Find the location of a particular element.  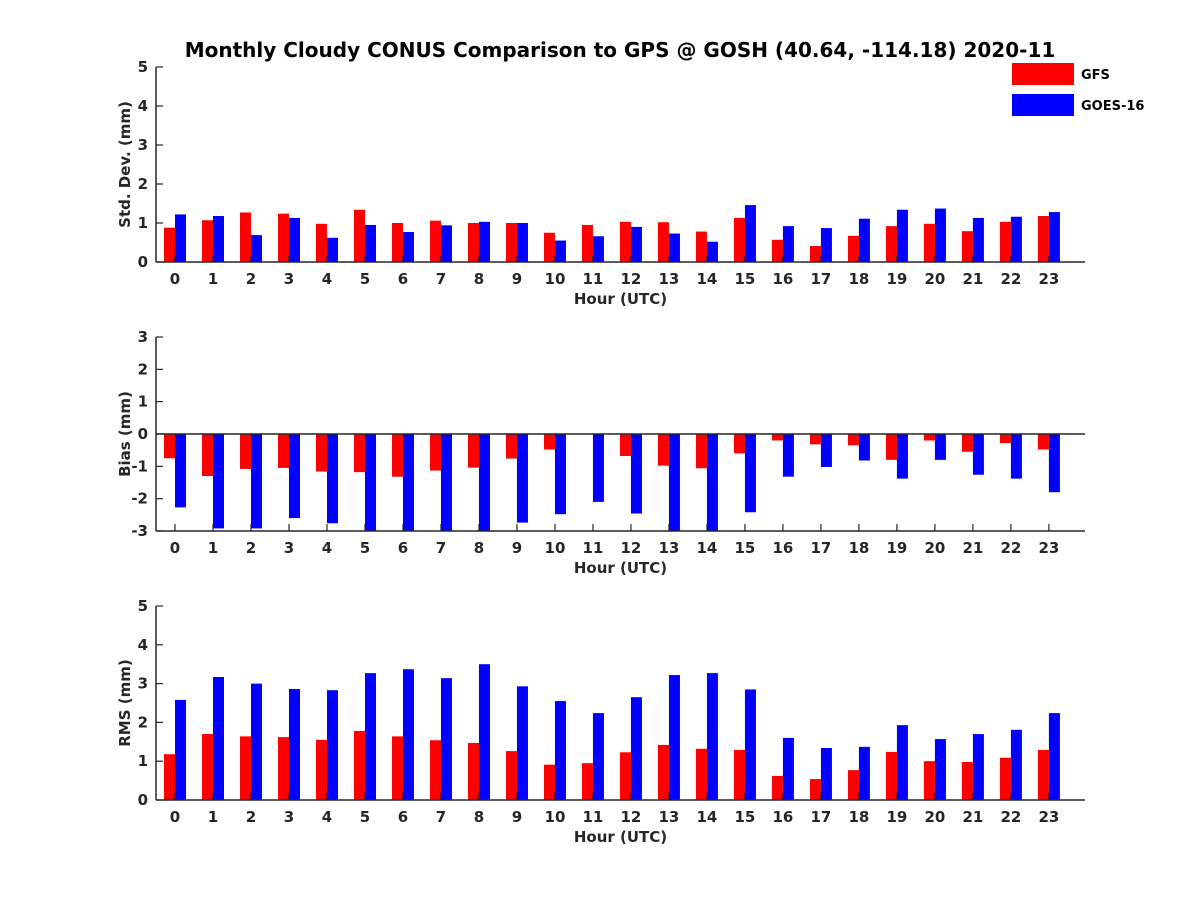

bias-xtick-label: 6 is located at coordinates (403, 548).